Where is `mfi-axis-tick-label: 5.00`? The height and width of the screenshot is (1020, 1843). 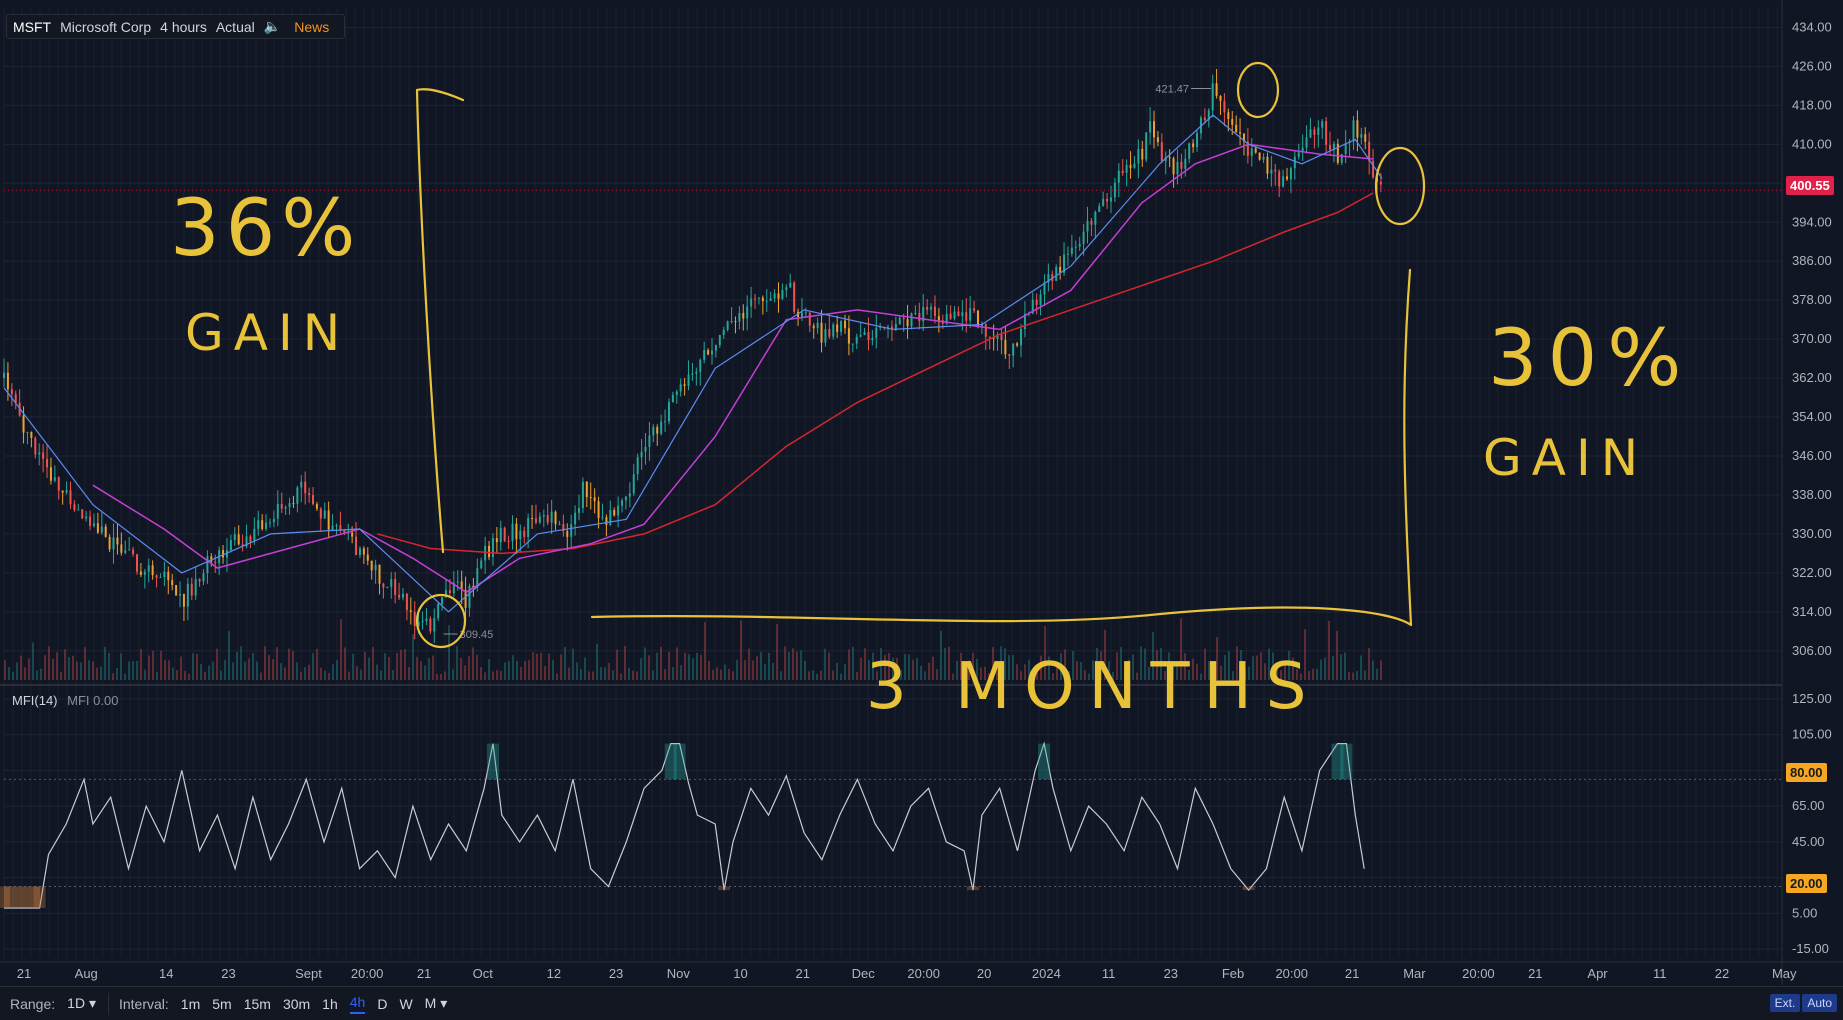 mfi-axis-tick-label: 5.00 is located at coordinates (1804, 912).